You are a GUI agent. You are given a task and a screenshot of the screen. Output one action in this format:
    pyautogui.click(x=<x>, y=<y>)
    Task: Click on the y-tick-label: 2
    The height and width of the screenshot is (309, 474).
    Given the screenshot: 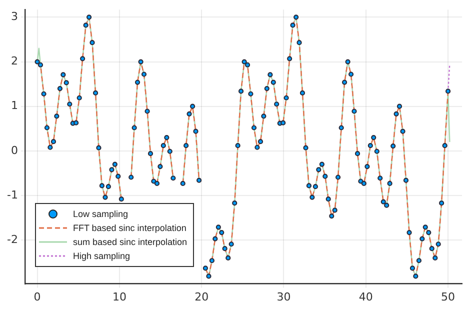 What is the action you would take?
    pyautogui.click(x=14, y=61)
    